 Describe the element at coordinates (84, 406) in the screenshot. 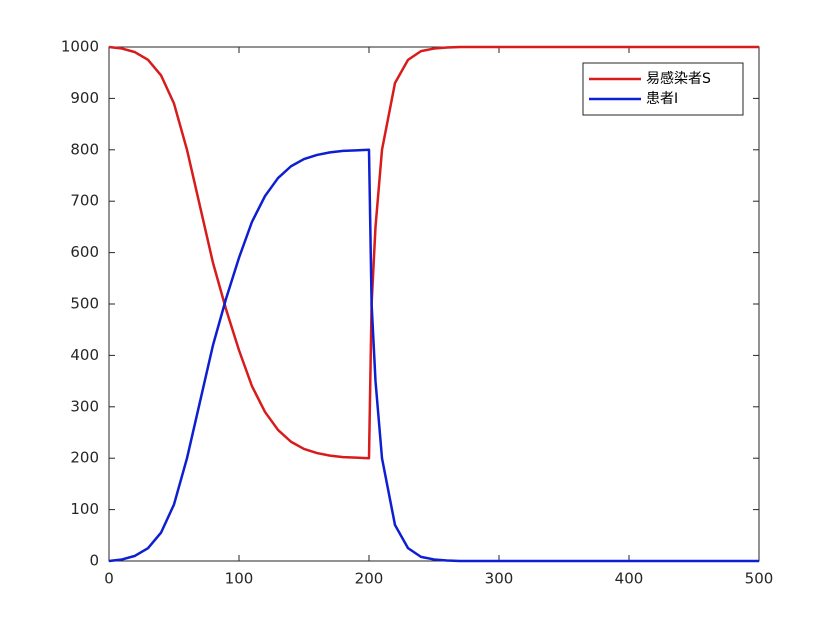

I see `y-tick-label: 300` at that location.